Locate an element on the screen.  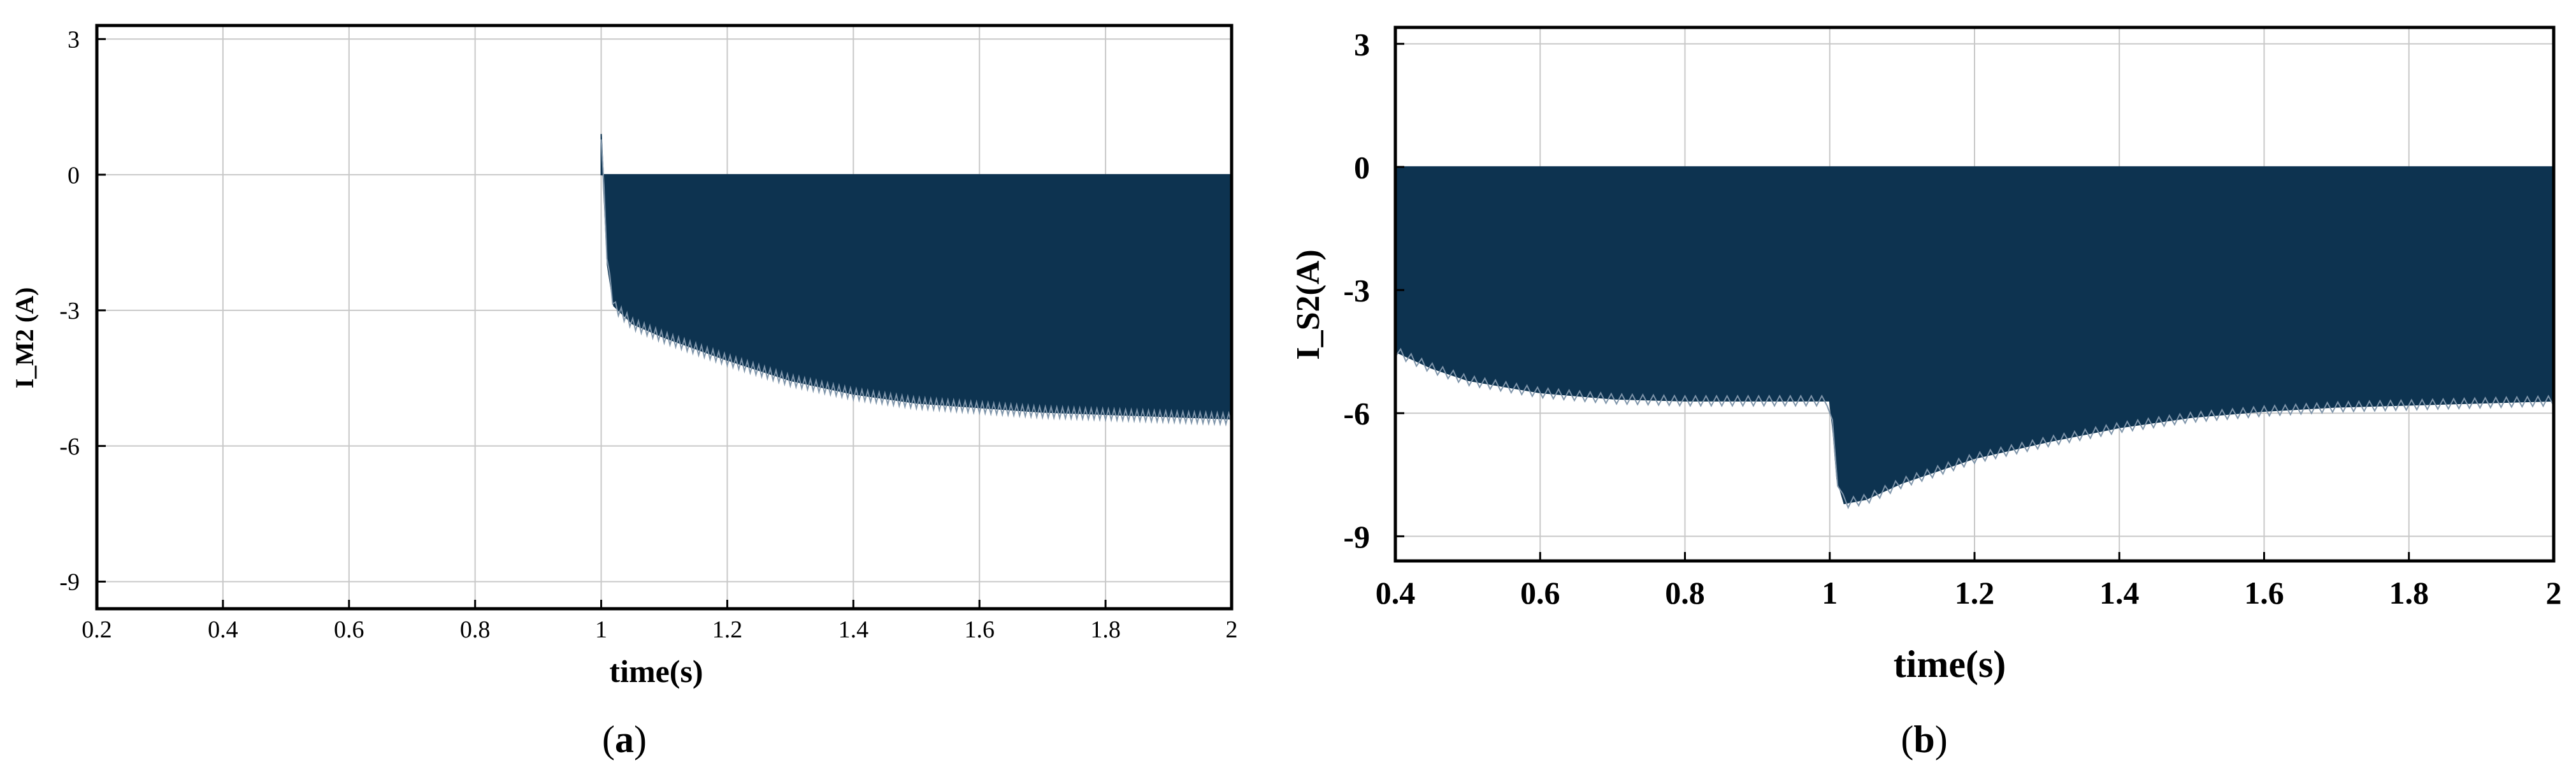
xtick-label-a-2: 0.6 is located at coordinates (349, 629).